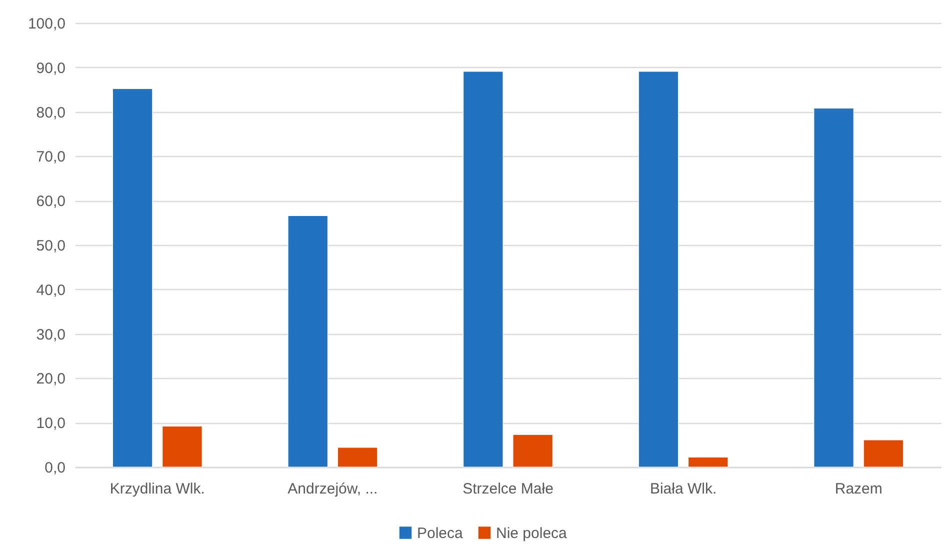 Image resolution: width=944 pixels, height=549 pixels. What do you see at coordinates (51, 246) in the screenshot?
I see `y-tick-label: 50,0` at bounding box center [51, 246].